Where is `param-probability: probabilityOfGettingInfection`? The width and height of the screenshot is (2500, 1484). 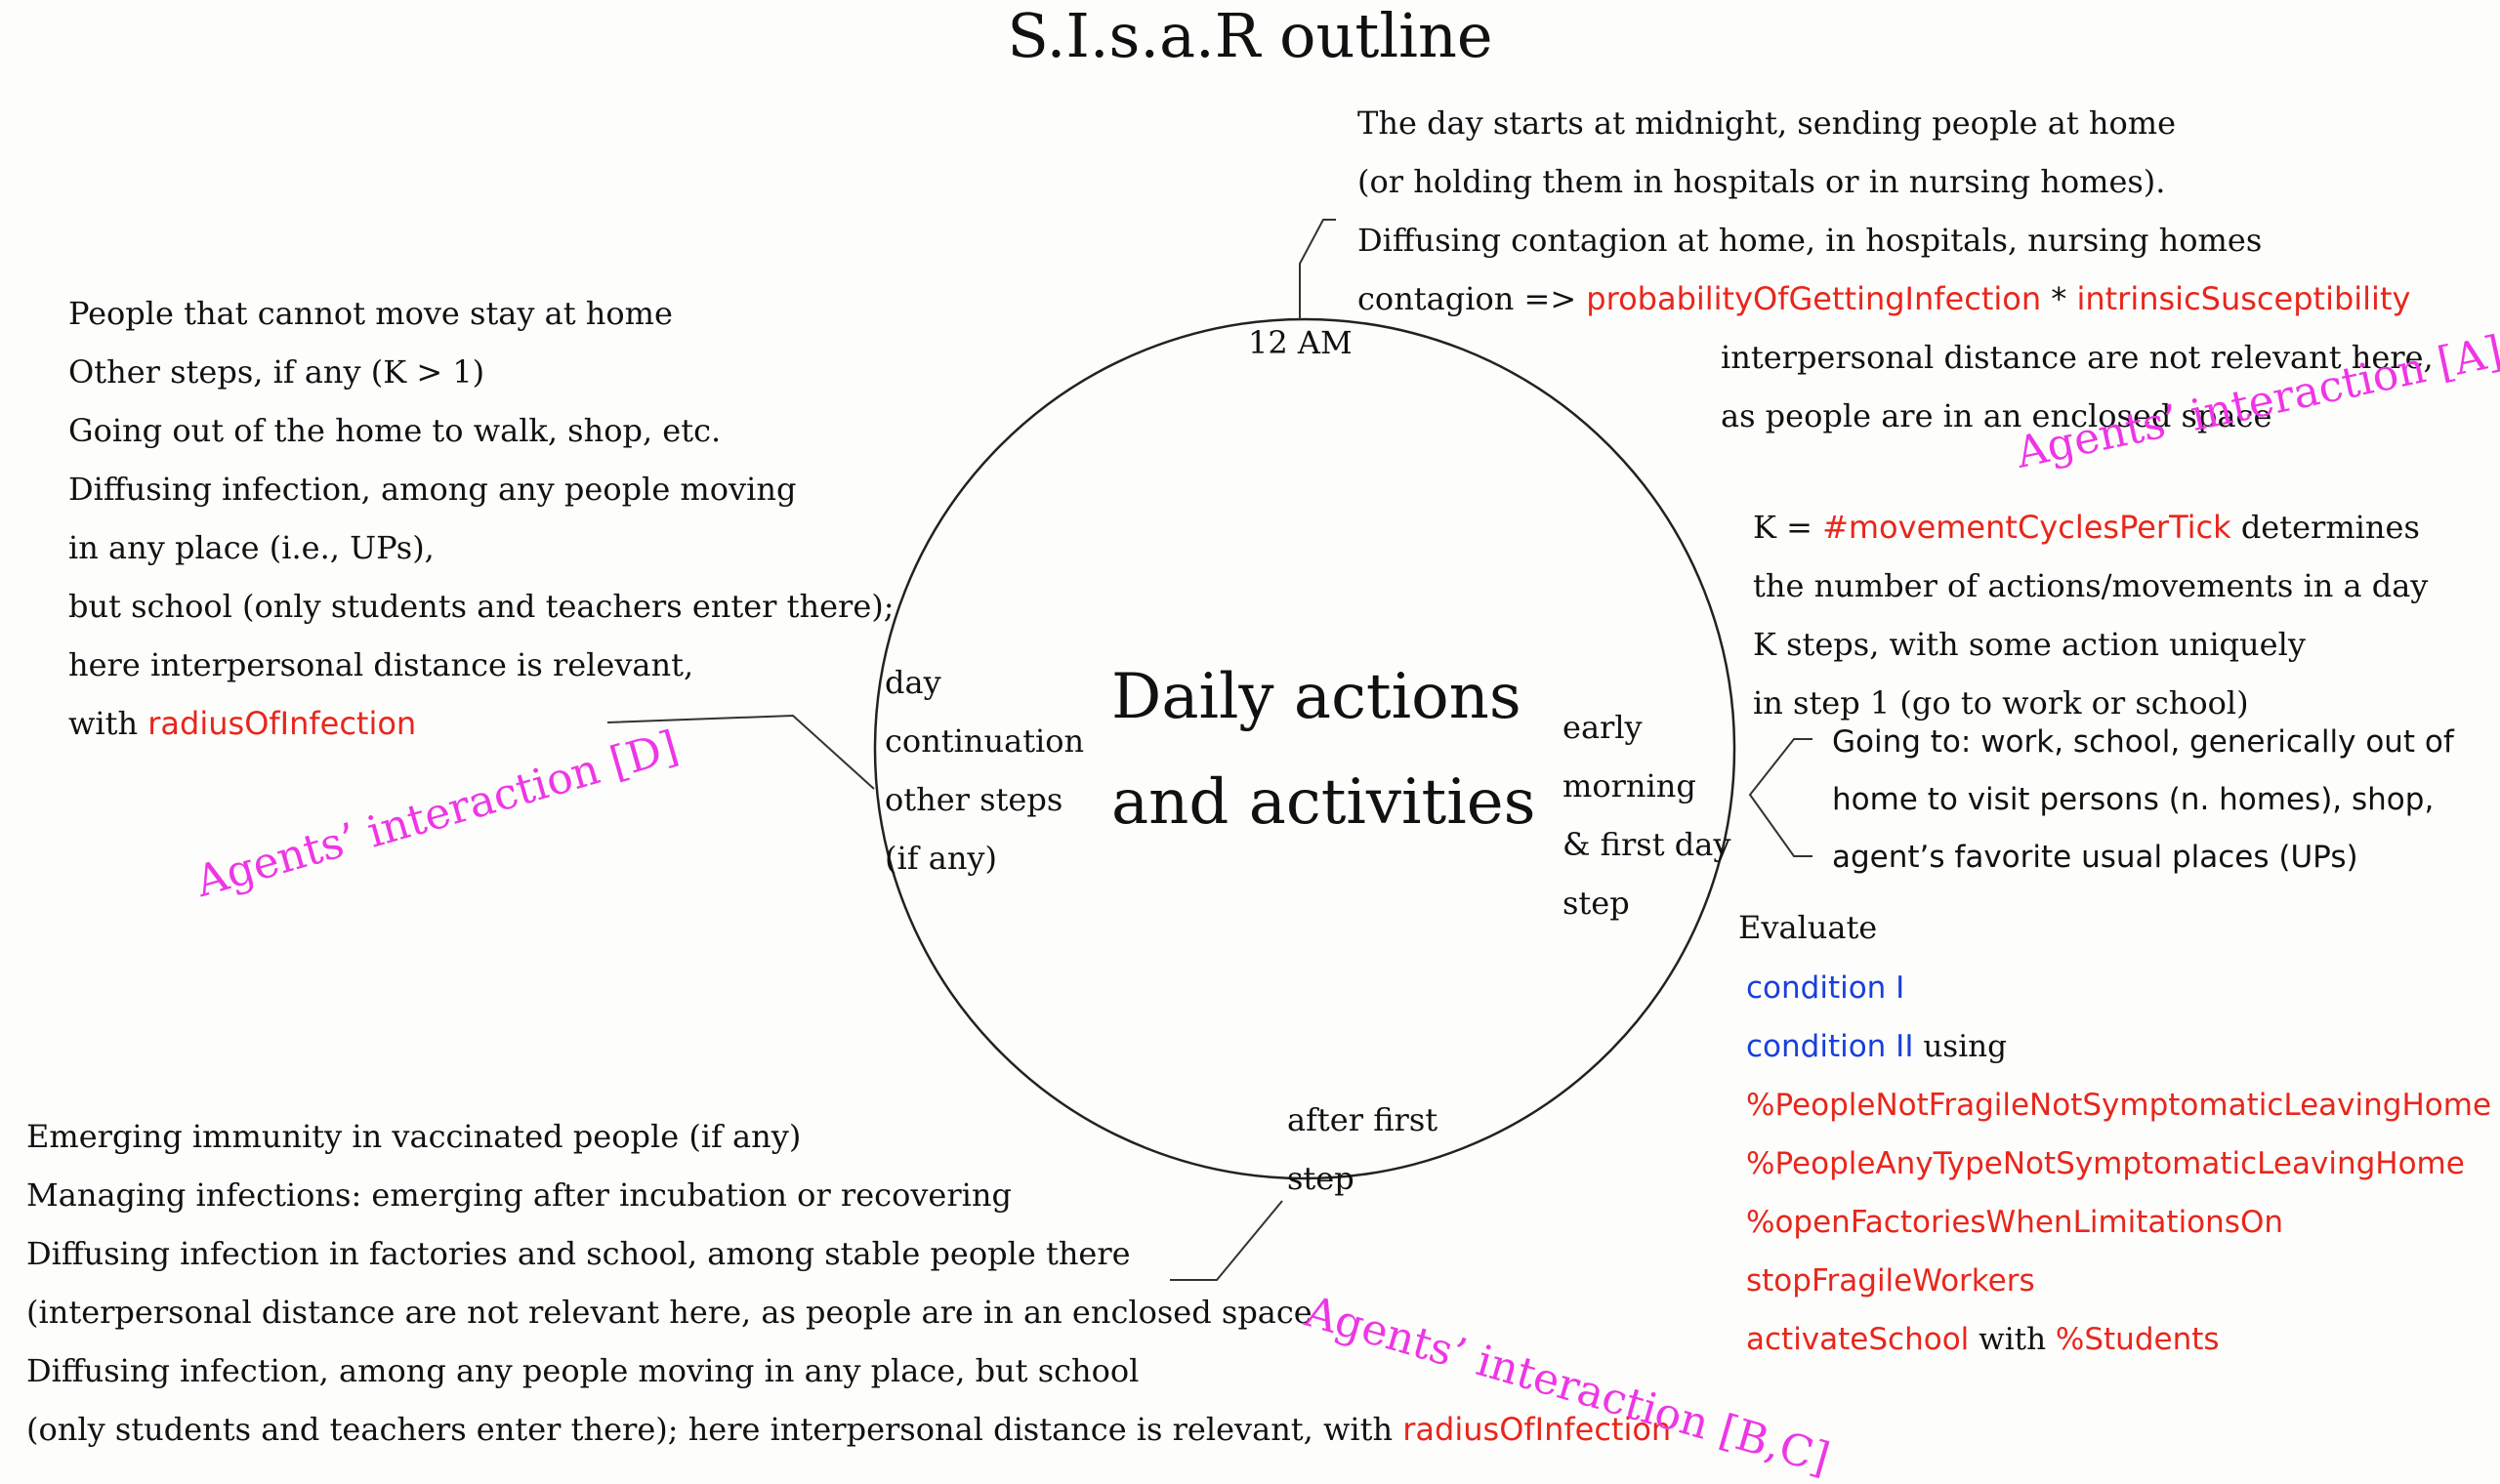 param-probability: probabilityOfGettingInfection is located at coordinates (1814, 299).